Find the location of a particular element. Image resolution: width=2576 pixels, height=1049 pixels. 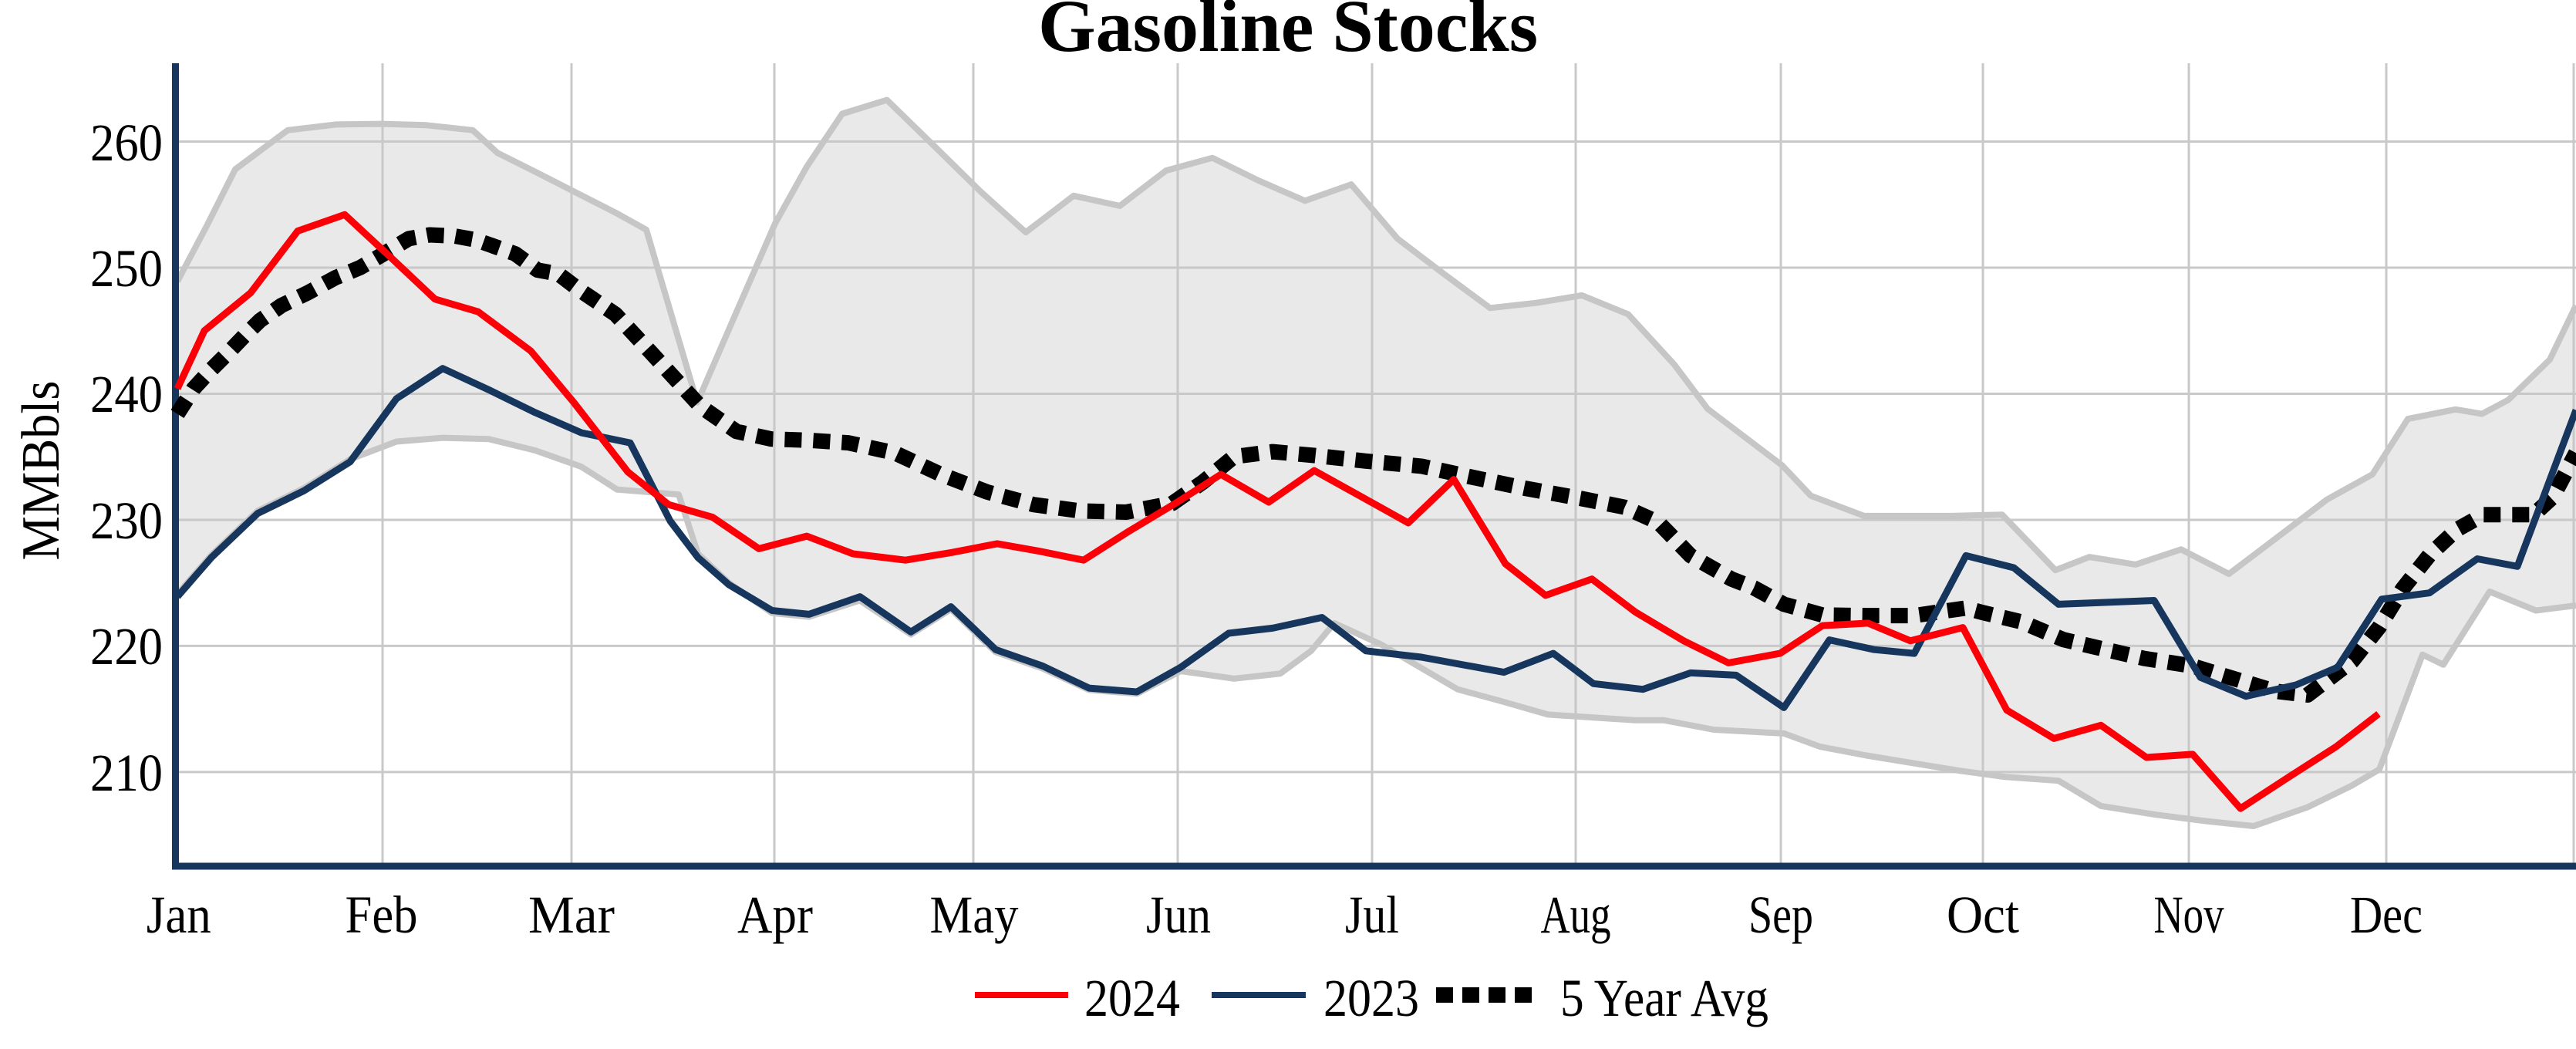

svg-text: 210 is located at coordinates (126, 773).